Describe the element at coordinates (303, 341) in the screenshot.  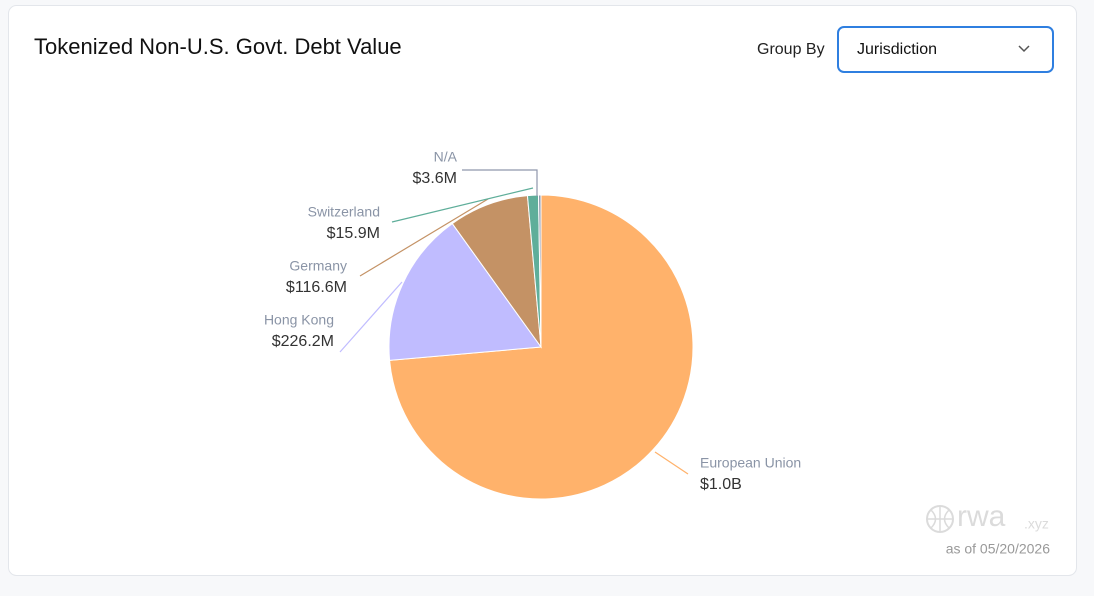
I see `slice-value-label: $226.2M` at that location.